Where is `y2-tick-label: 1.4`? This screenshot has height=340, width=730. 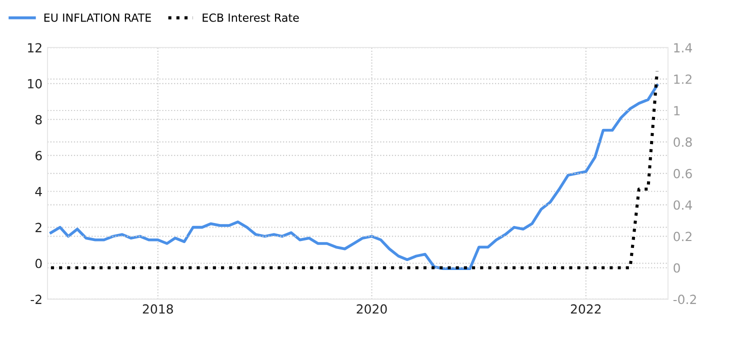 y2-tick-label: 1.4 is located at coordinates (683, 47).